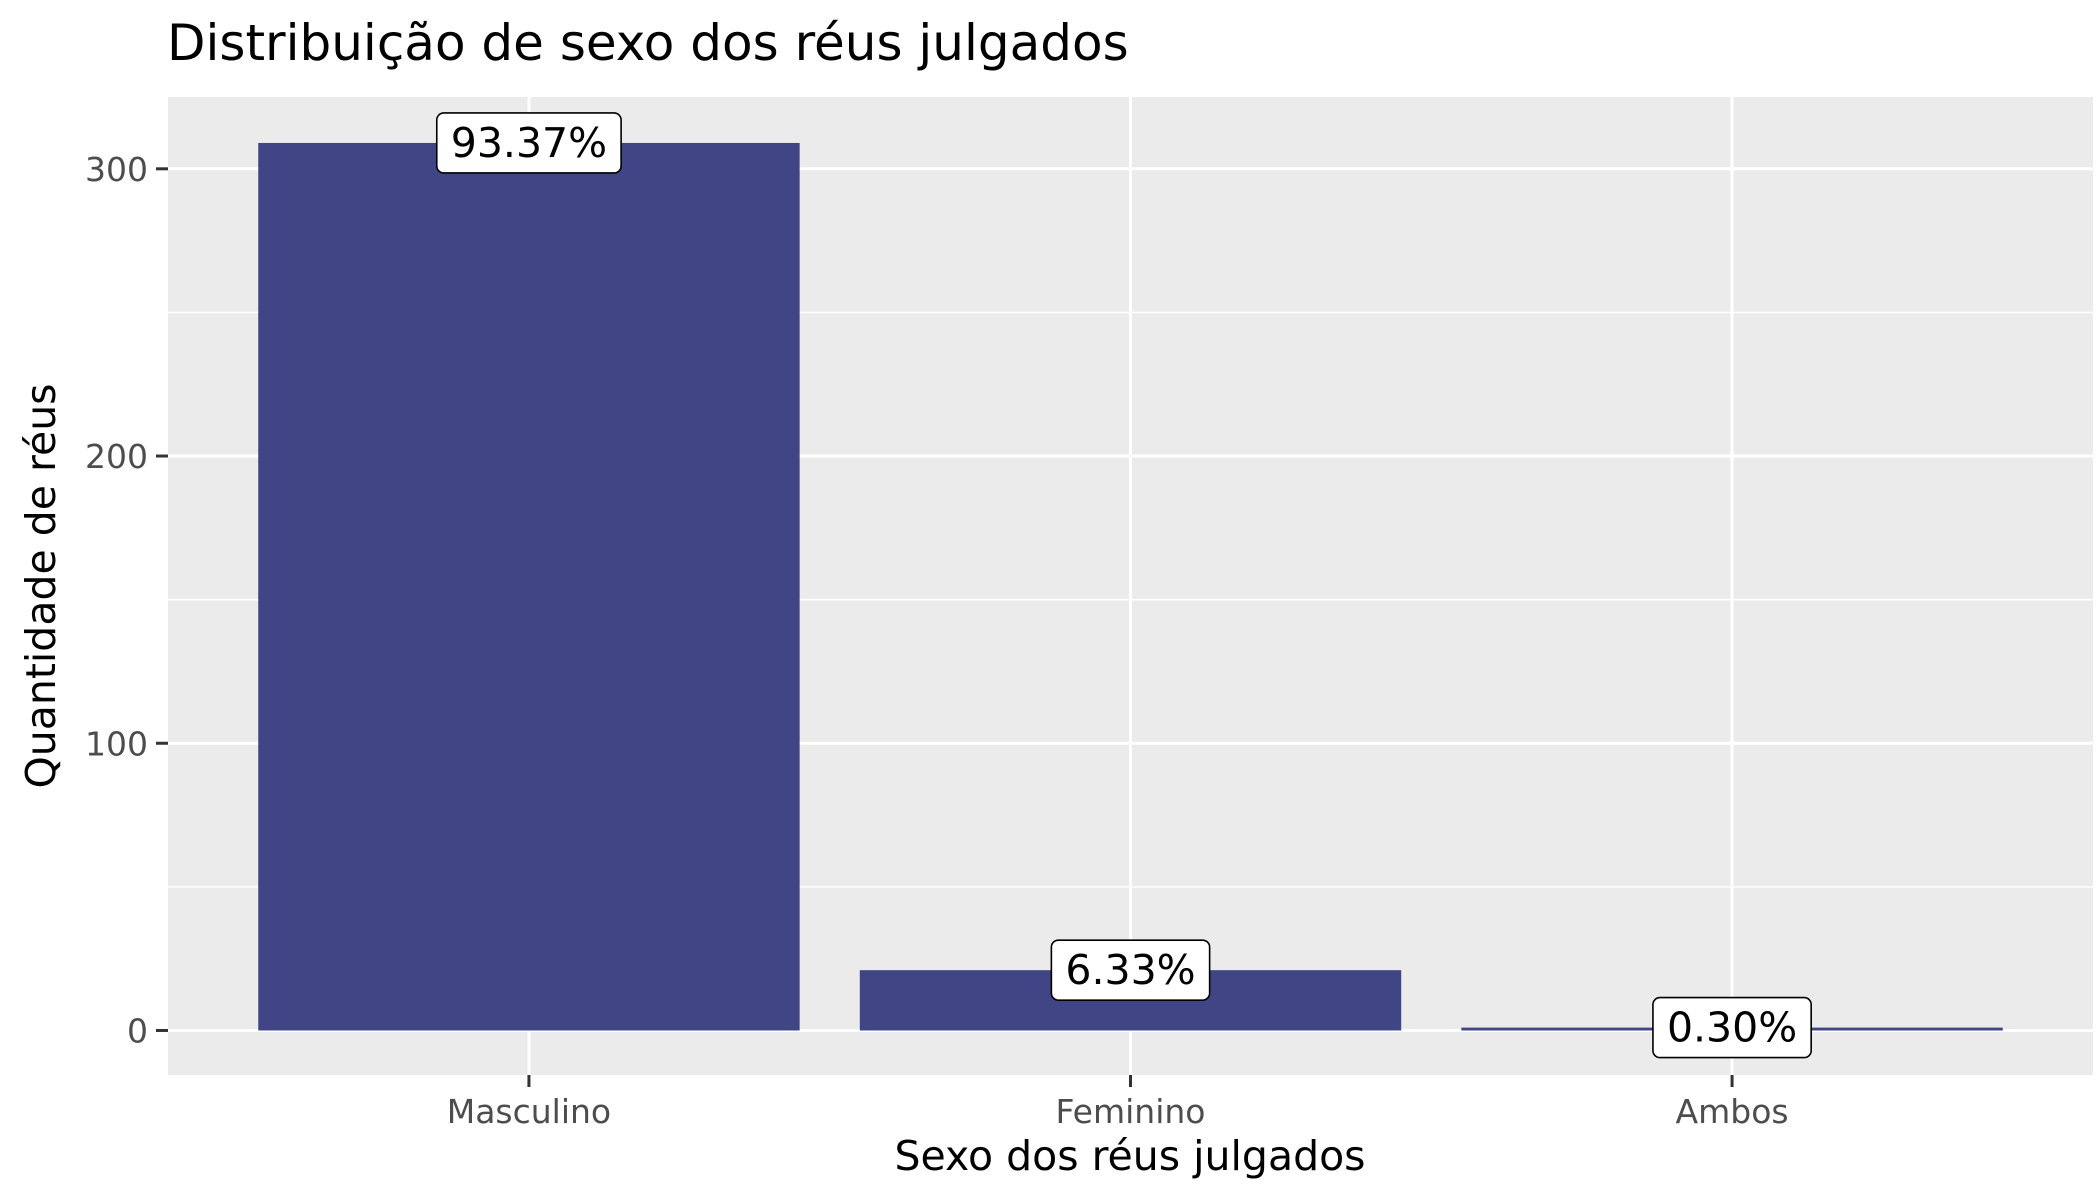  What do you see at coordinates (1732, 1111) in the screenshot?
I see `x-tick-label: Ambos` at bounding box center [1732, 1111].